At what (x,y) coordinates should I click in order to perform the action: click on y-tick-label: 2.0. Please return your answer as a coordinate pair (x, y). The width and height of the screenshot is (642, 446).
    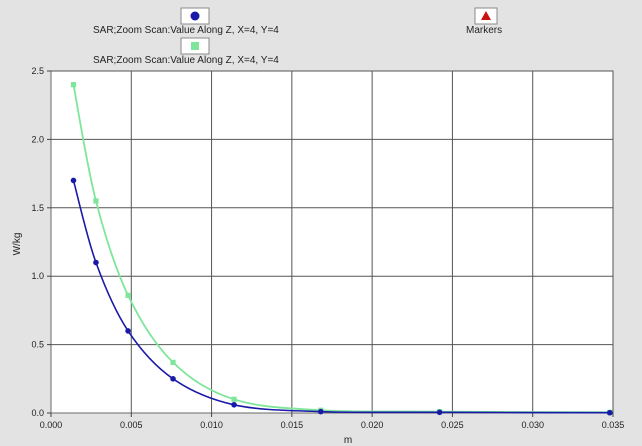
    Looking at the image, I should click on (37, 139).